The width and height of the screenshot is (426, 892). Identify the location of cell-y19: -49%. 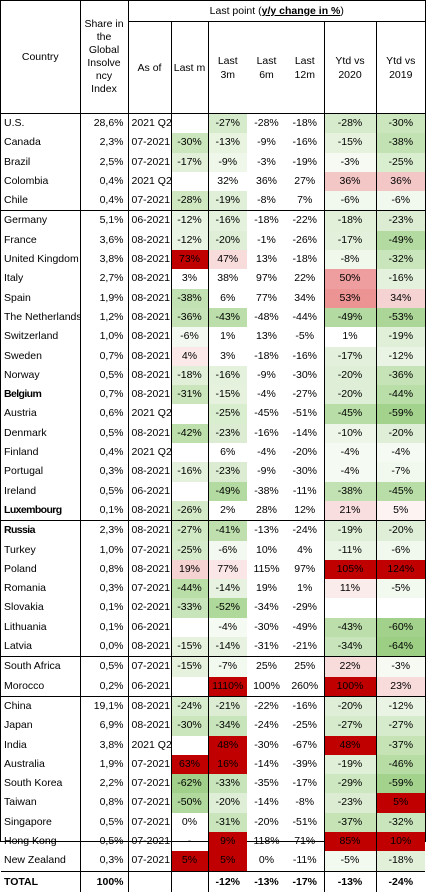
(401, 240).